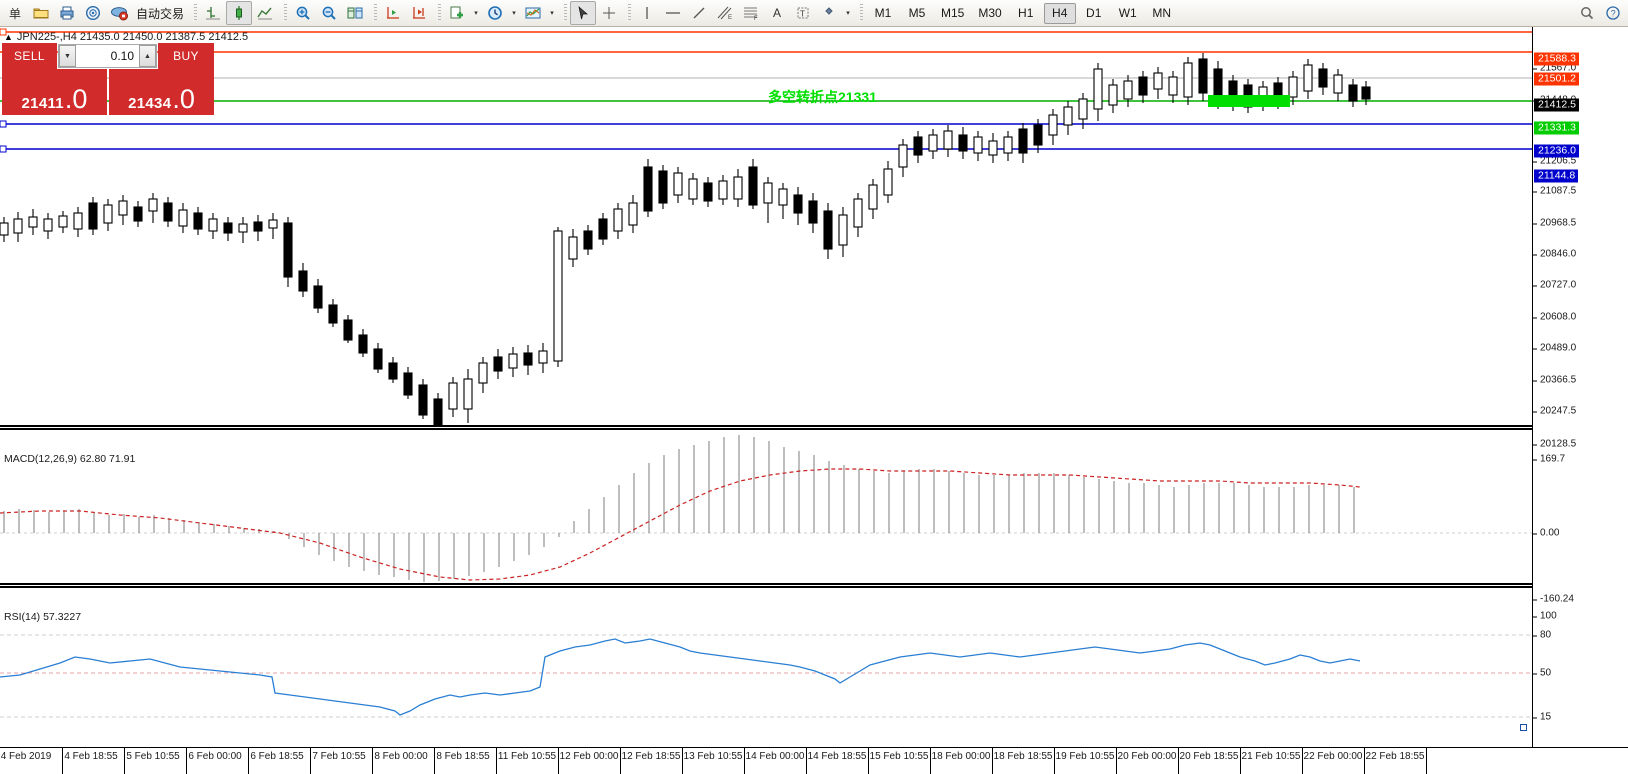 This screenshot has width=1628, height=774. Describe the element at coordinates (41, 13) in the screenshot. I see `open-data-folder-icon` at that location.